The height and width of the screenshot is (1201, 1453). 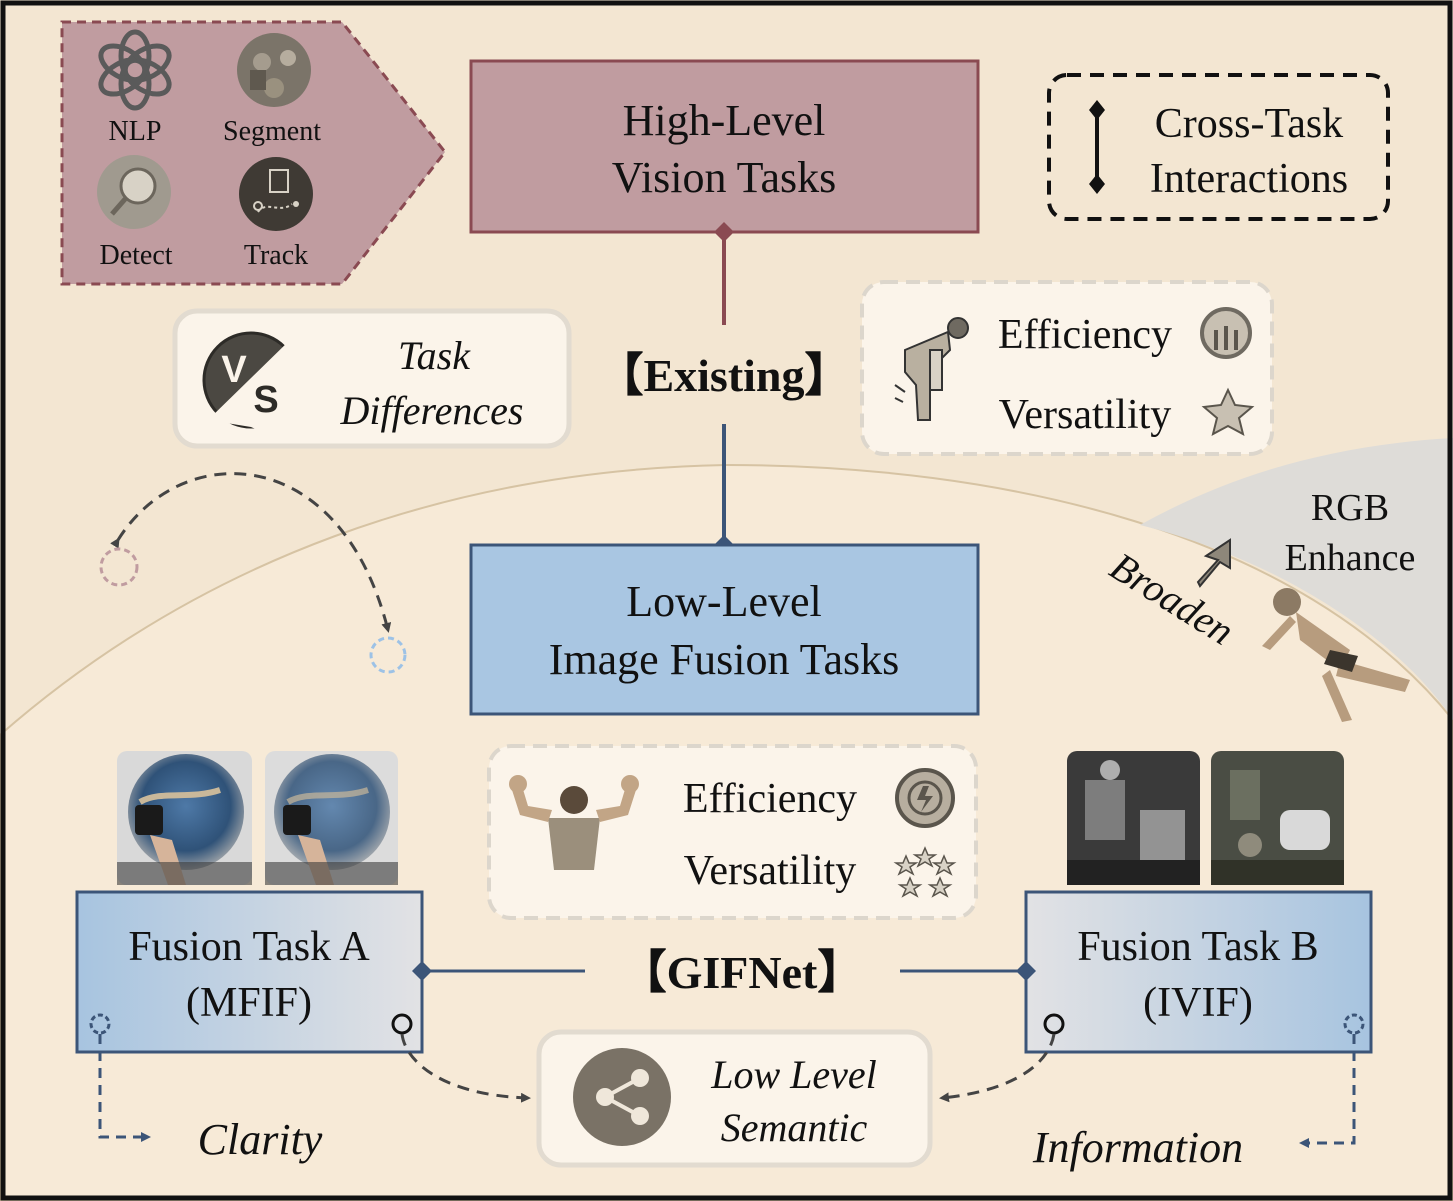 I want to click on versus-v: V, so click(x=234, y=370).